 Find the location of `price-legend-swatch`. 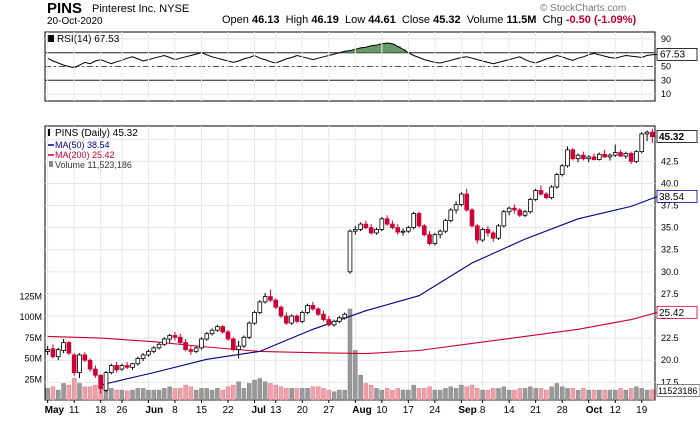

price-legend-swatch is located at coordinates (49, 132).